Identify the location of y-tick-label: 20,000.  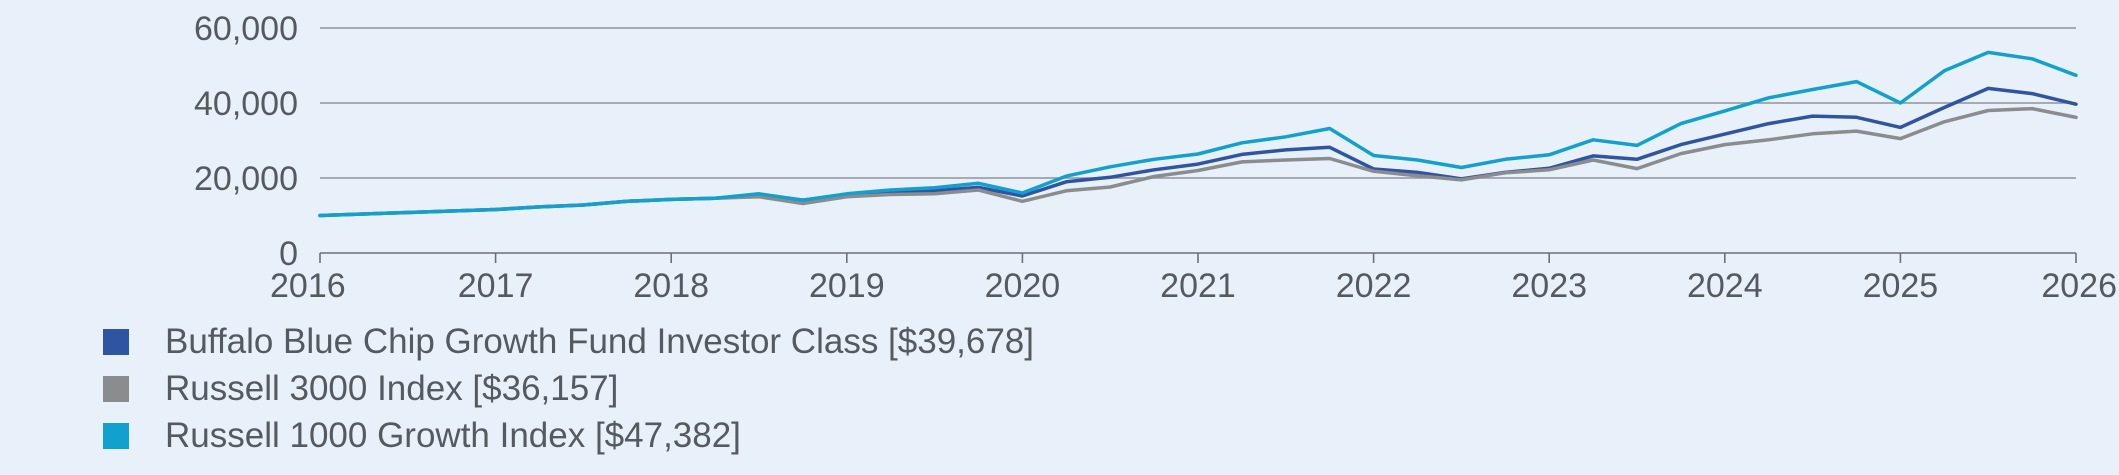
(246, 179).